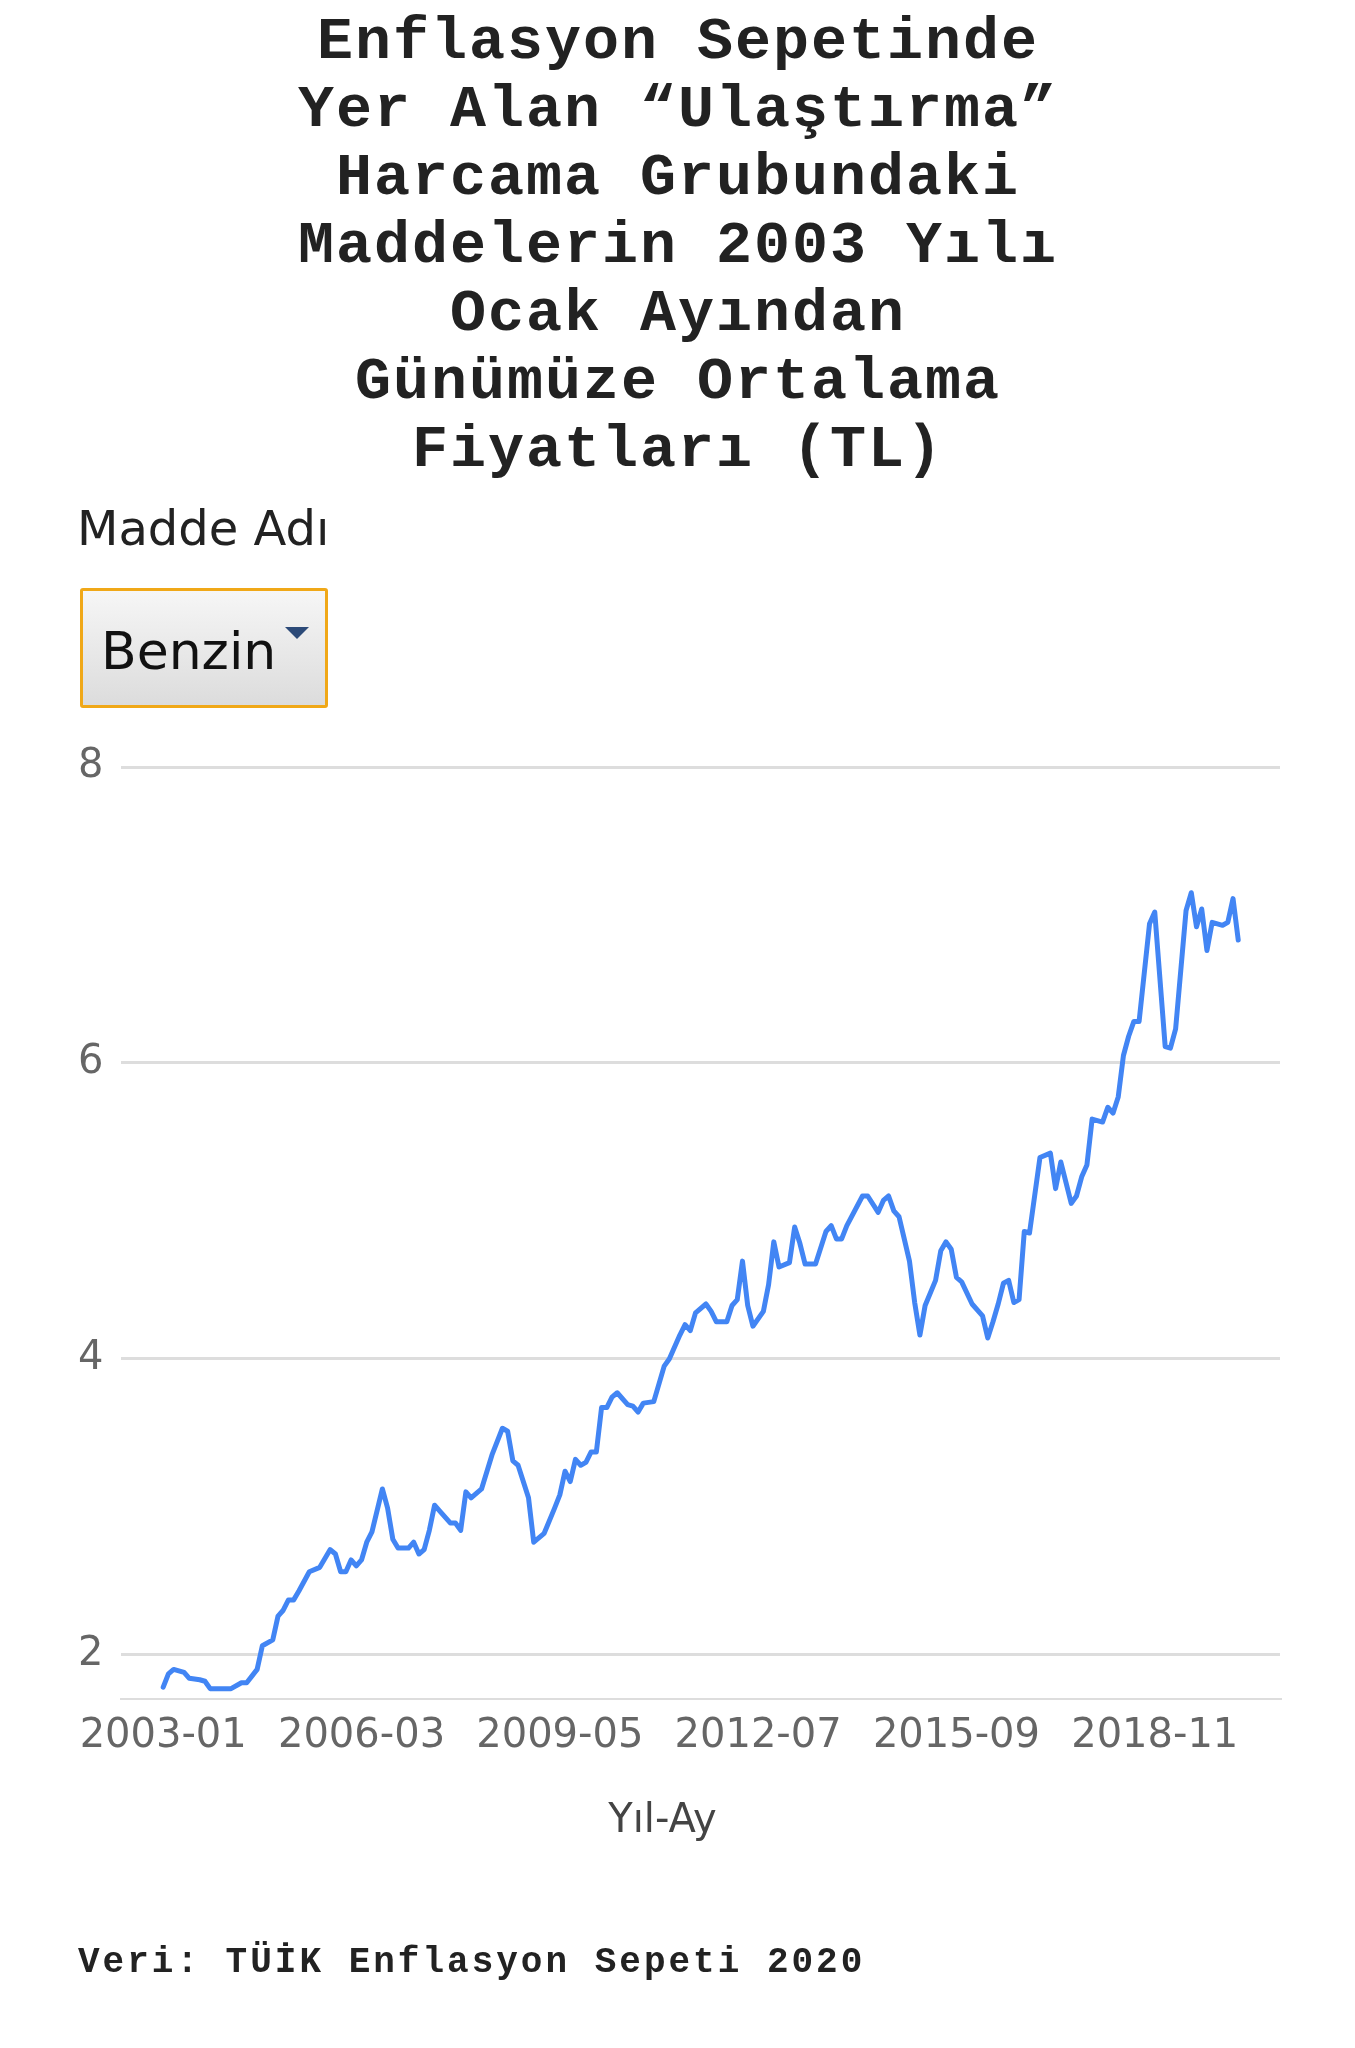  What do you see at coordinates (204, 648) in the screenshot?
I see `dropdown: Benzin` at bounding box center [204, 648].